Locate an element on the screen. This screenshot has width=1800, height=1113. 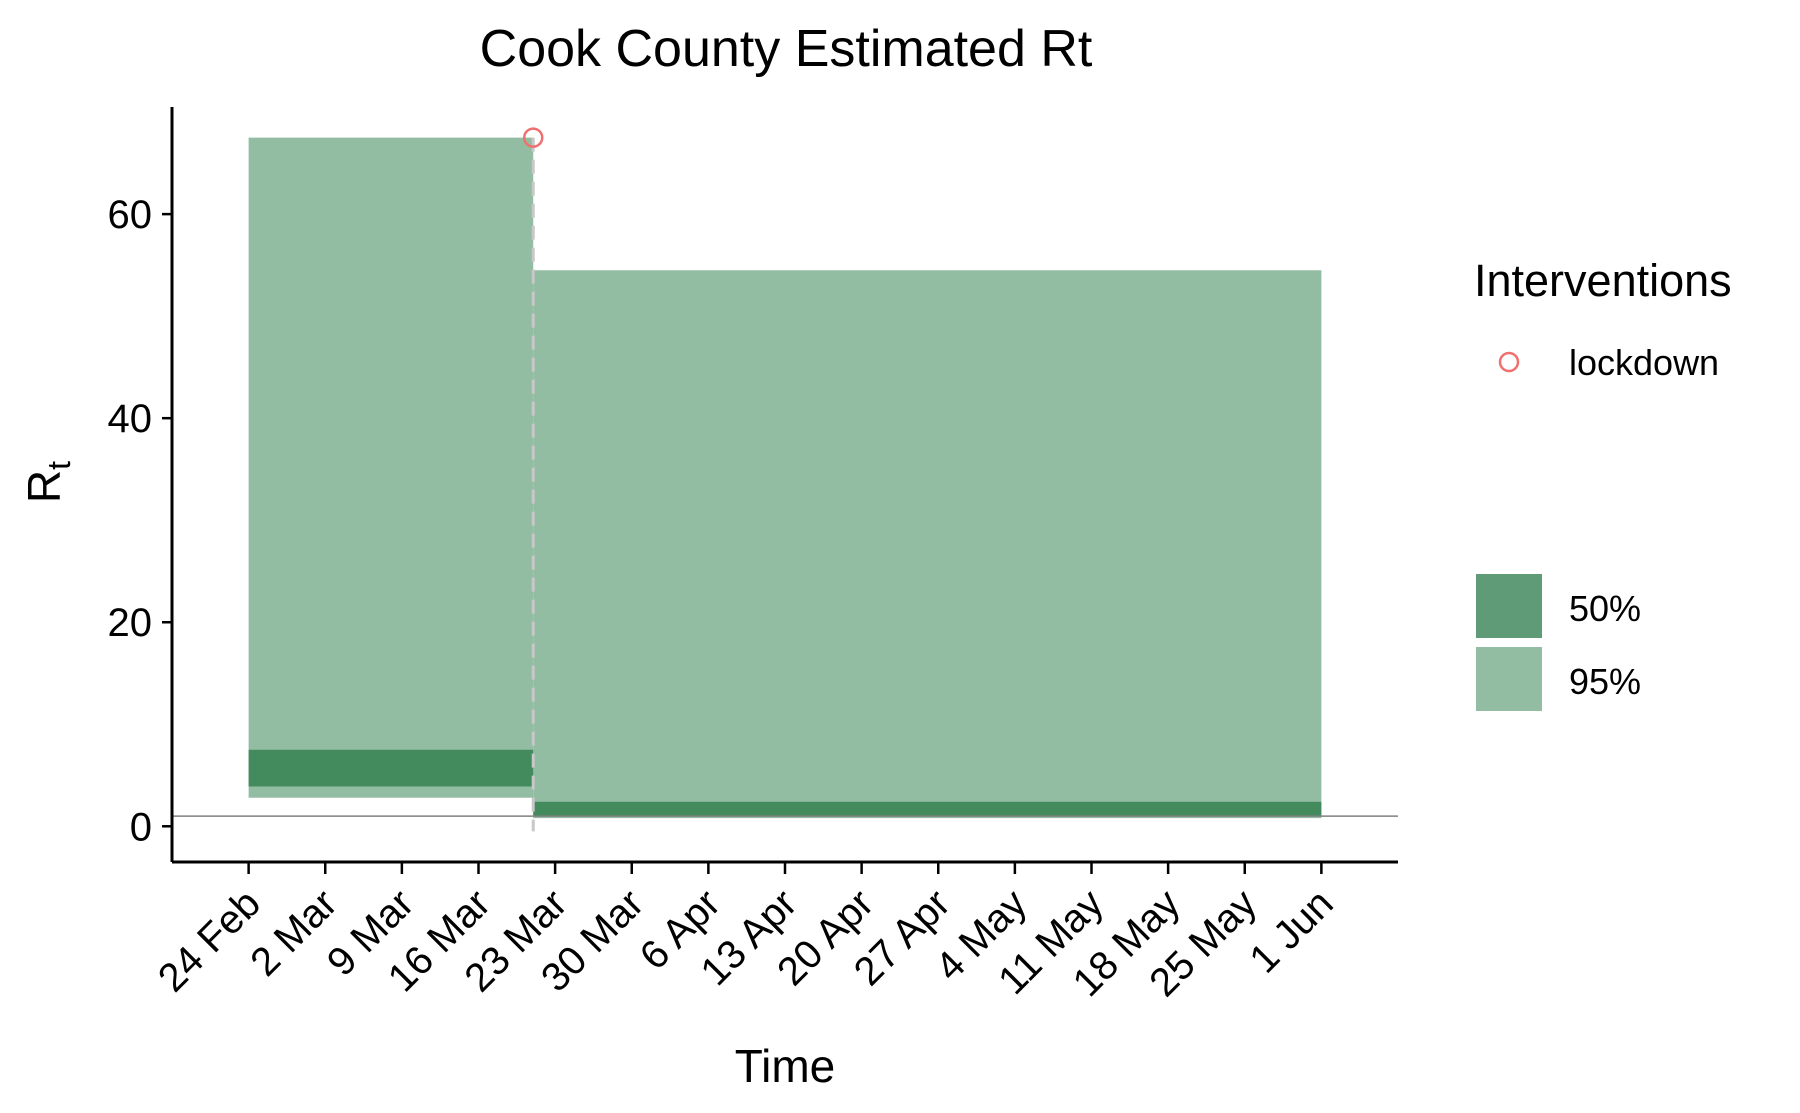
y-tick-label-0: 0 is located at coordinates (141, 827).